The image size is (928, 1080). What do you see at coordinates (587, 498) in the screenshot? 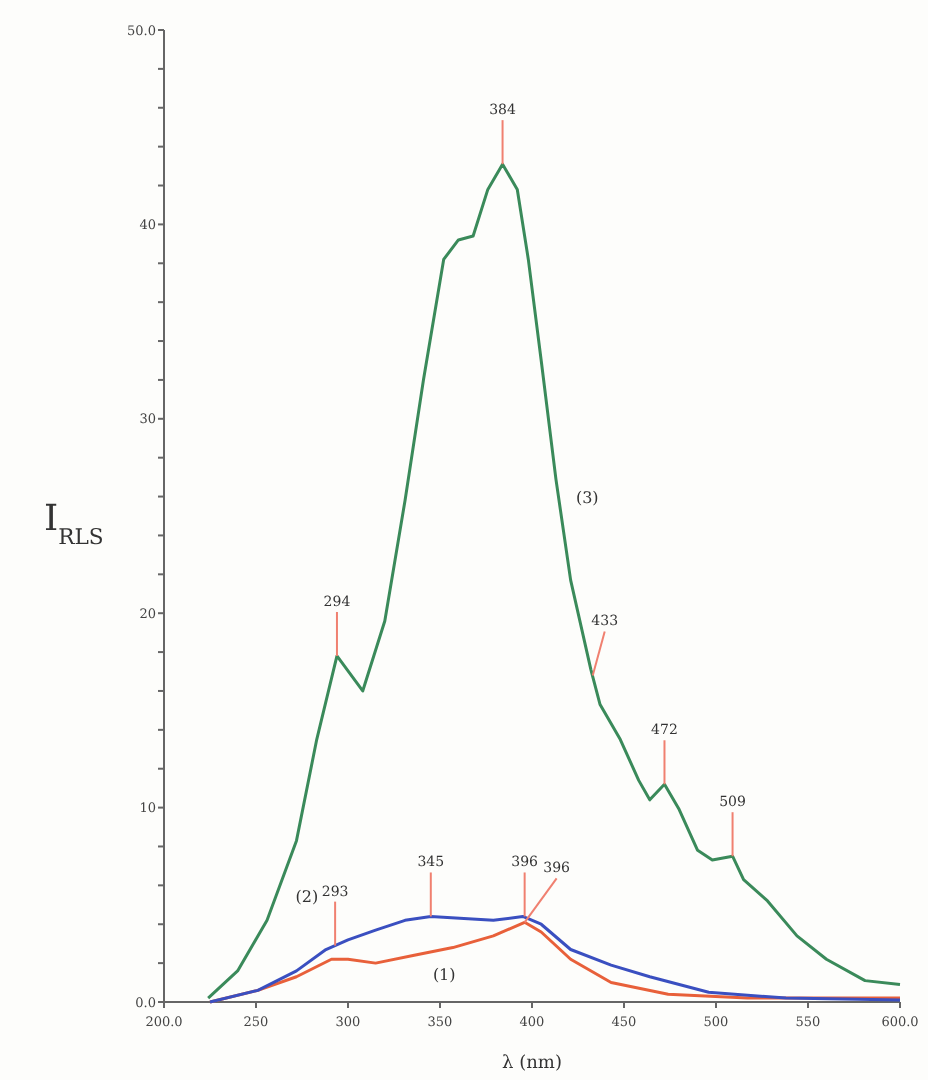
I see `series-label: (3)` at bounding box center [587, 498].